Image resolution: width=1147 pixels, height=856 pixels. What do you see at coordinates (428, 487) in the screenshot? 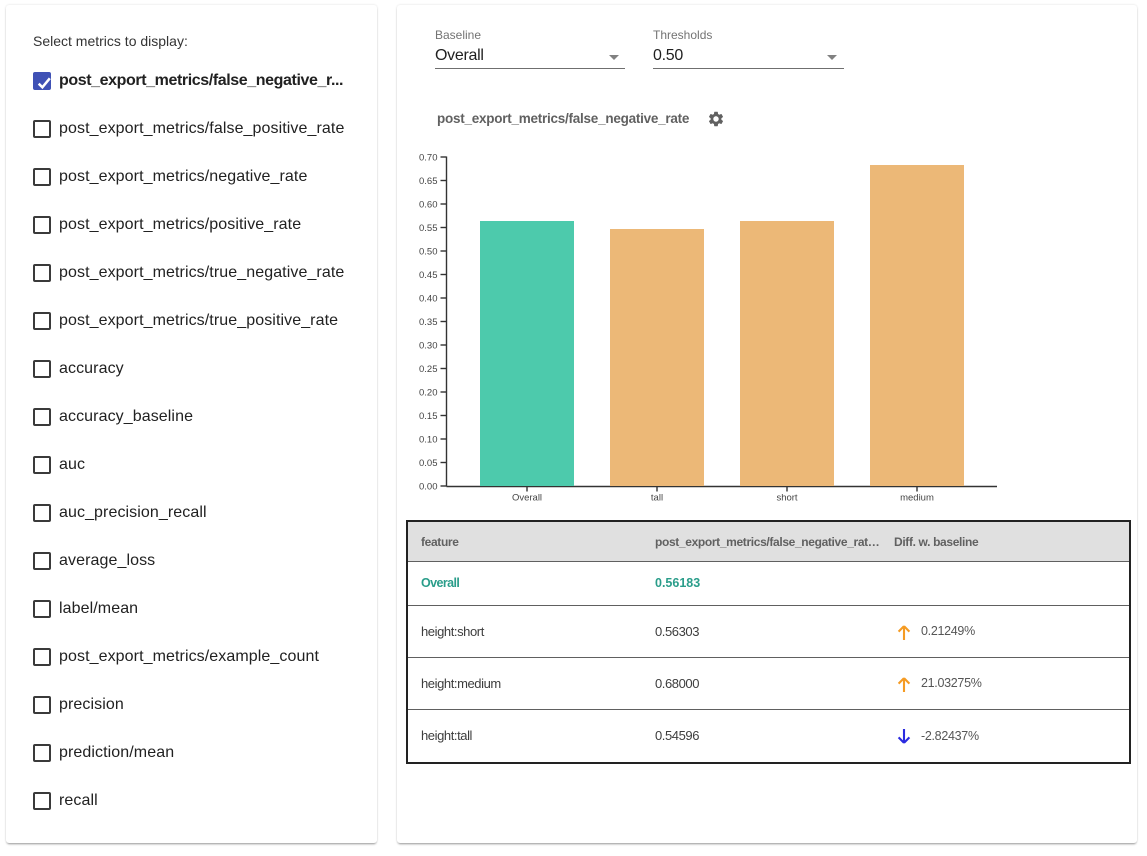
I see `svg-text: 0.00` at bounding box center [428, 487].